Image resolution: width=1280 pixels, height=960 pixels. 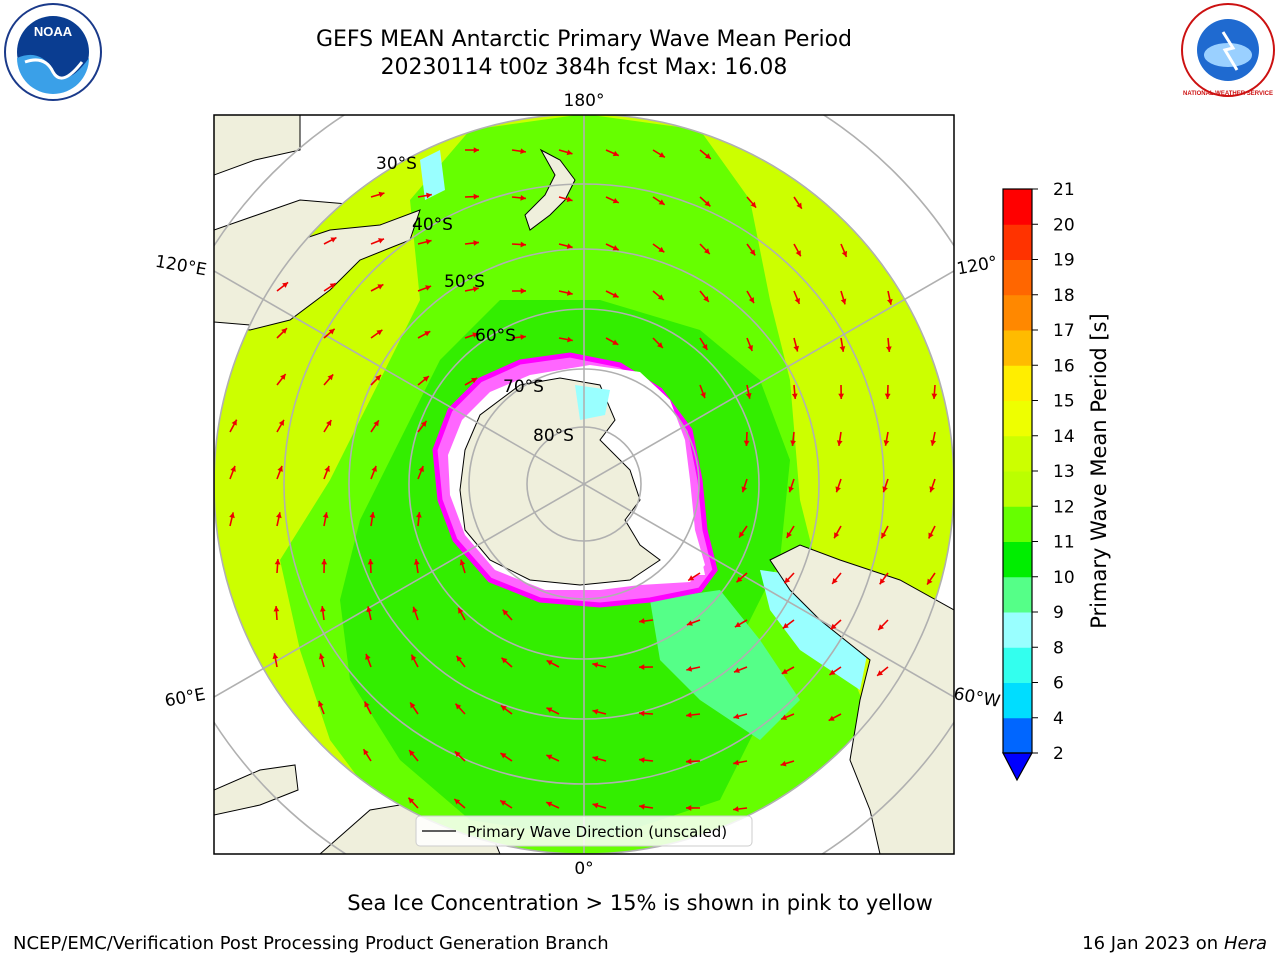 I want to click on nws-logo-text: NATIONAL WEATHER SERVICE, so click(x=1228, y=94).